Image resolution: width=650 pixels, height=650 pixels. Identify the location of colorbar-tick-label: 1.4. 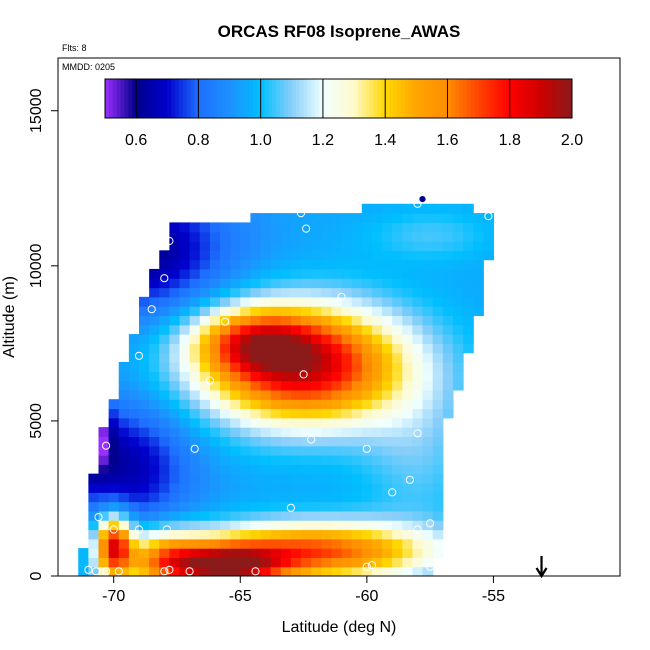
(385, 140).